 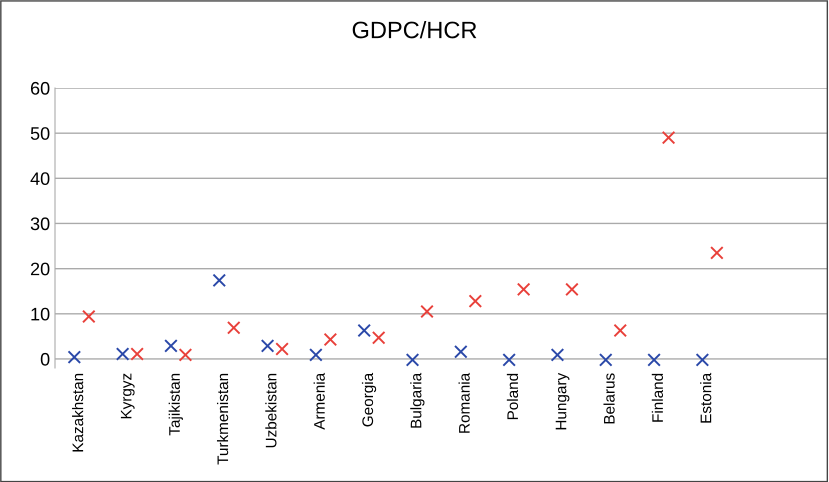 What do you see at coordinates (414, 29) in the screenshot?
I see `chart-title: GDPC/HCR` at bounding box center [414, 29].